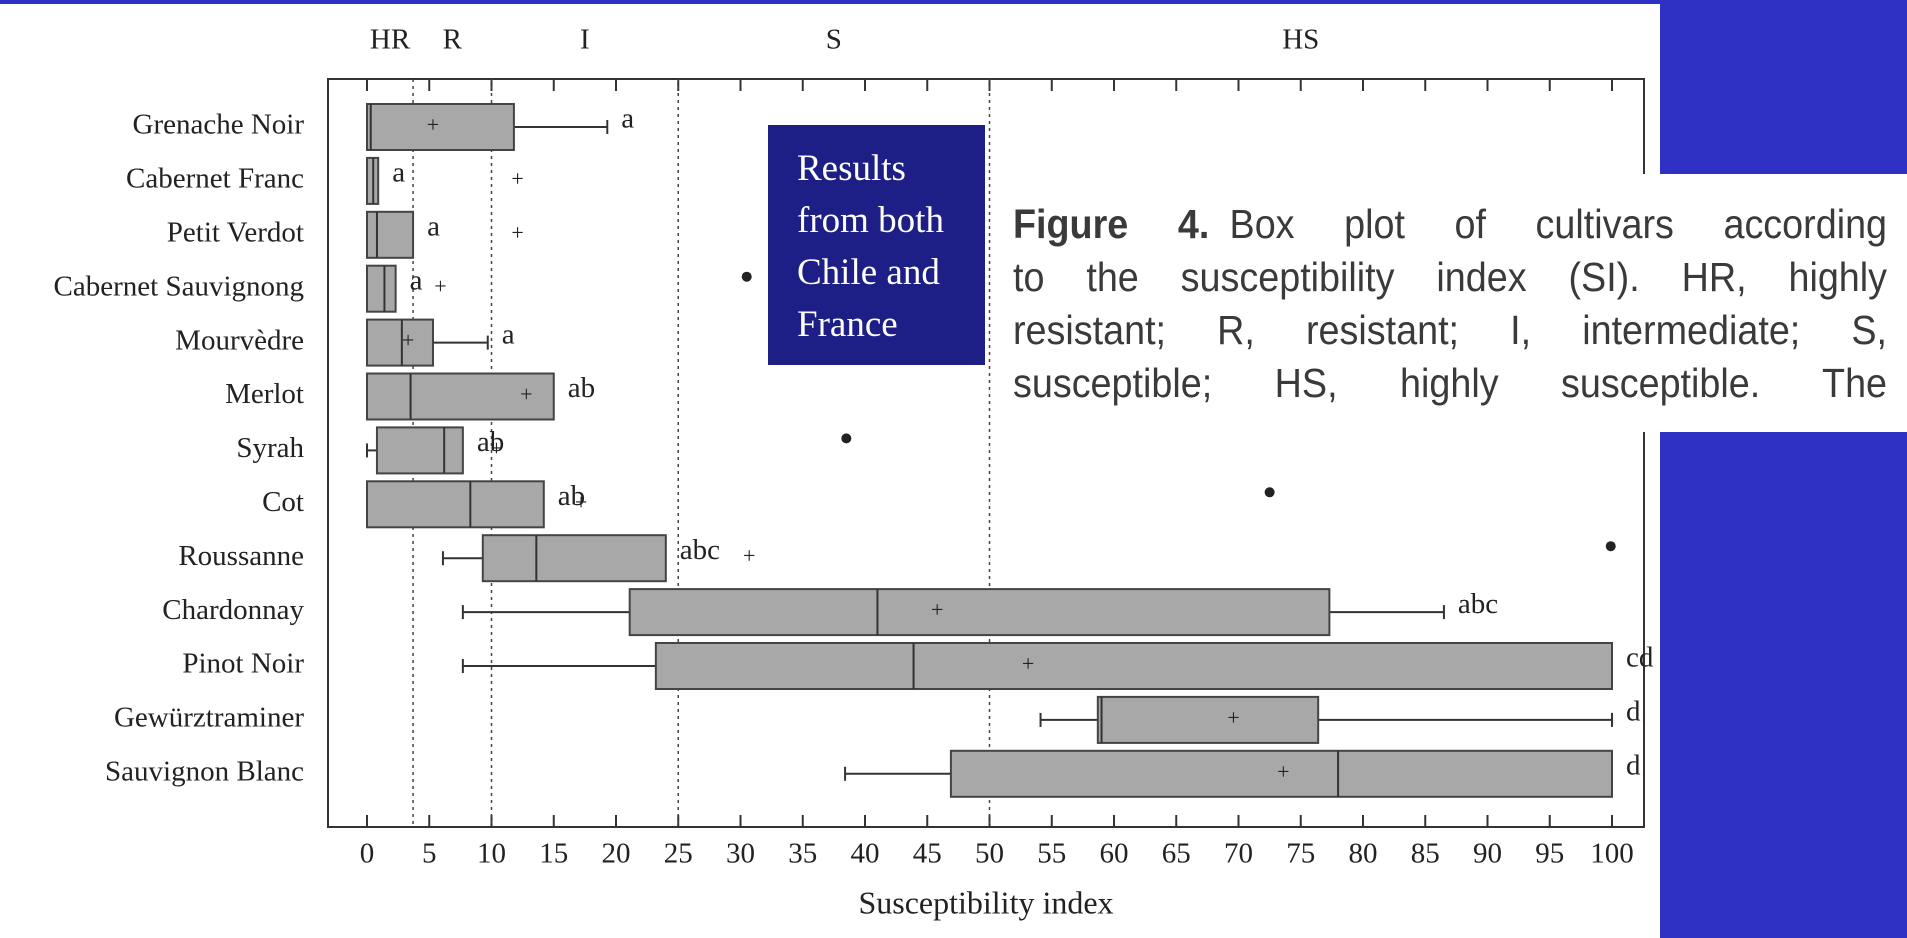 This screenshot has width=1907, height=938. I want to click on x-tick-label: 20, so click(616, 854).